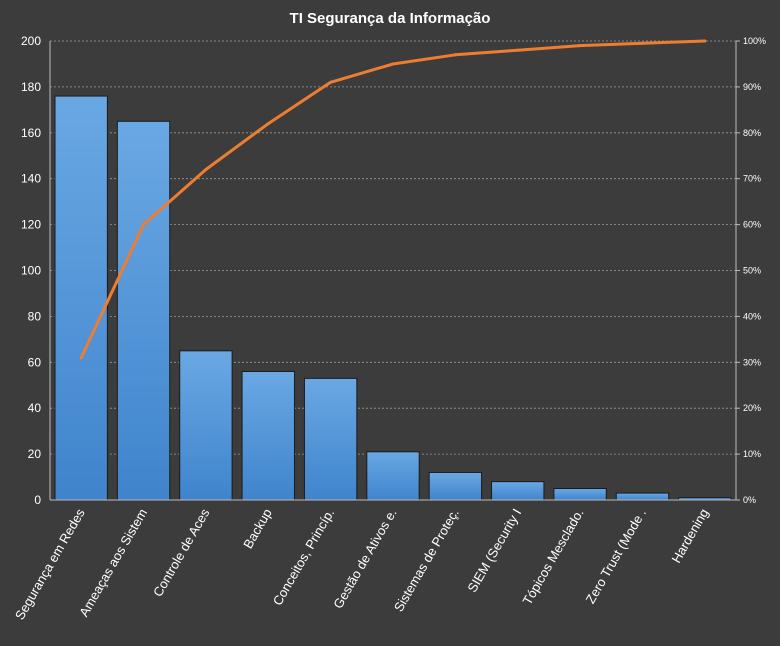  I want to click on x-category-label: Segurança em Redes, so click(50, 564).